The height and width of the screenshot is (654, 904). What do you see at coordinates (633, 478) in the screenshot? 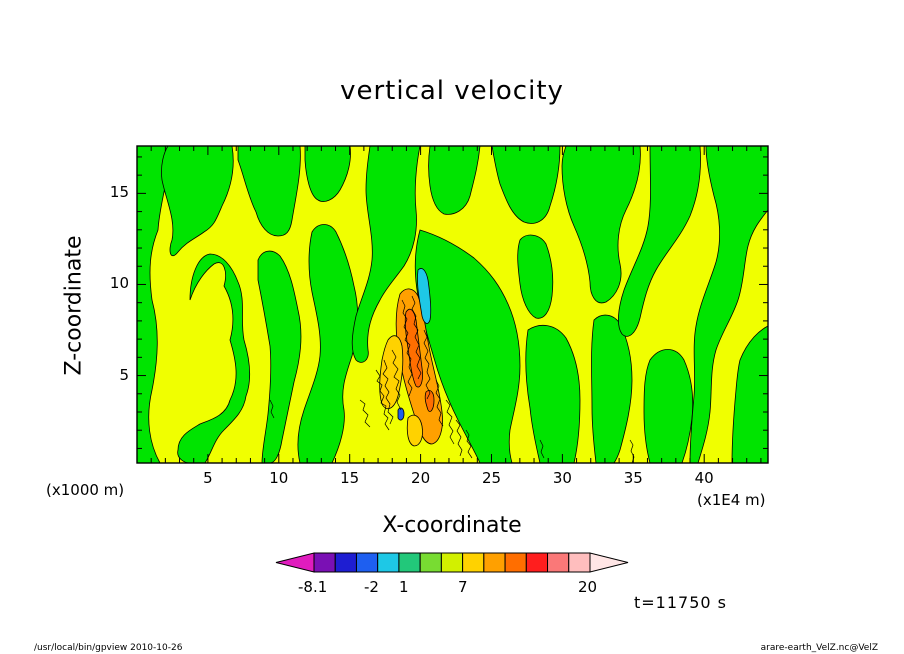
I see `x-tick-label: 35` at bounding box center [633, 478].